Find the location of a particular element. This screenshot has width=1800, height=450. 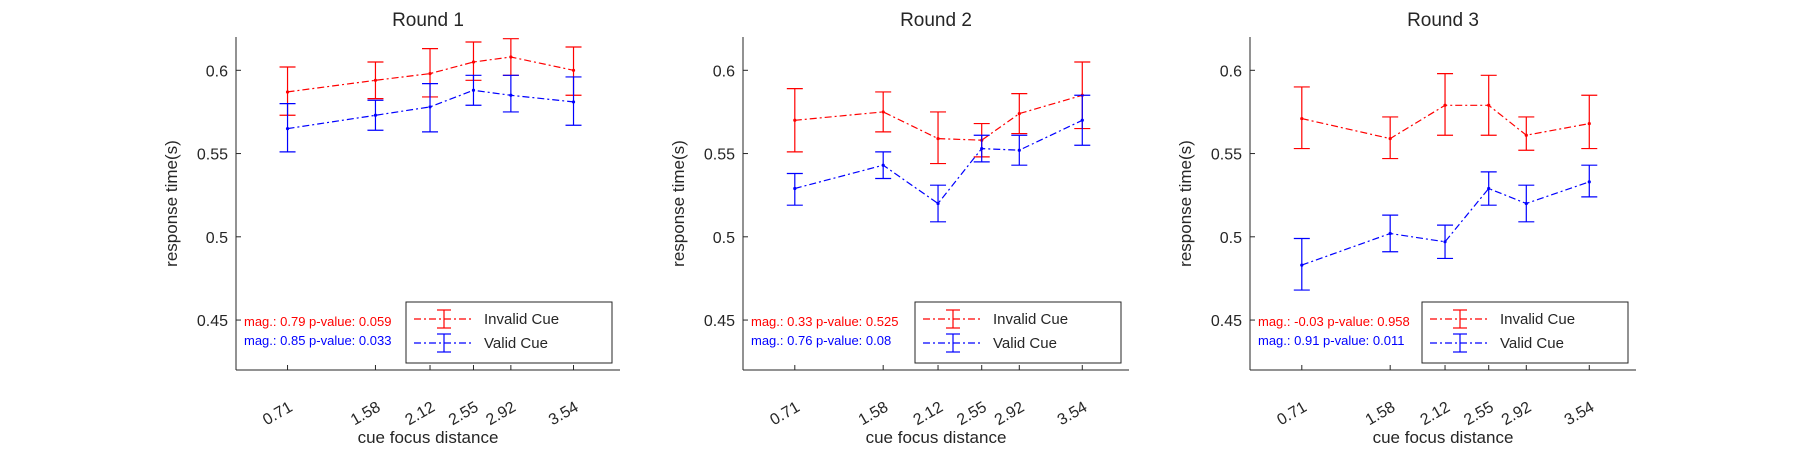

stats-annotation: mag.: 0.33 p-value: 0.525 is located at coordinates (824, 321).